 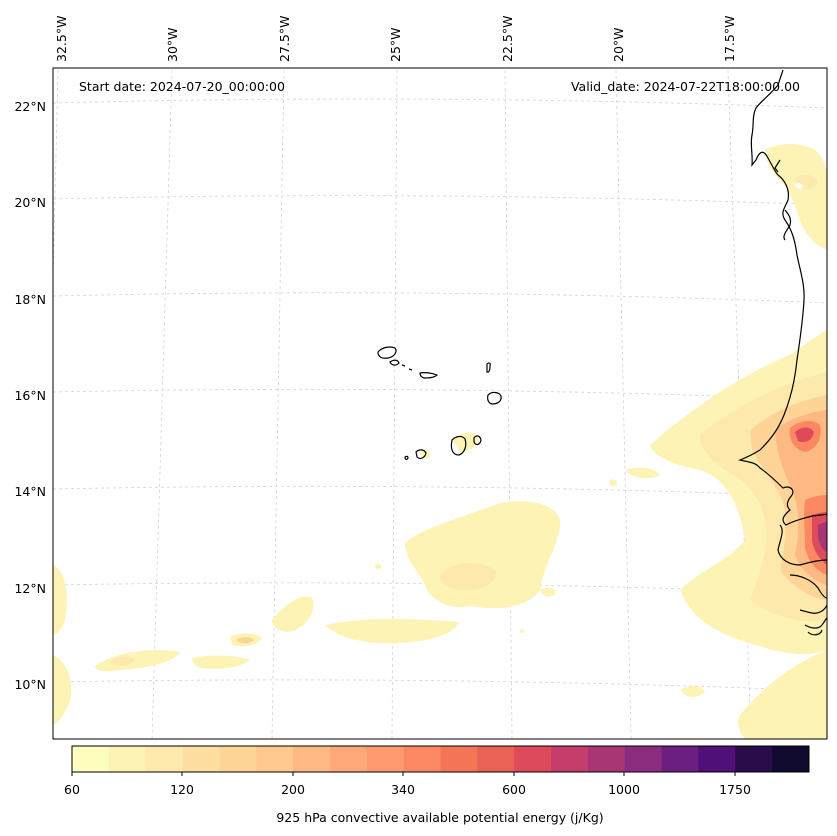 I want to click on coastlines, so click(x=782, y=352).